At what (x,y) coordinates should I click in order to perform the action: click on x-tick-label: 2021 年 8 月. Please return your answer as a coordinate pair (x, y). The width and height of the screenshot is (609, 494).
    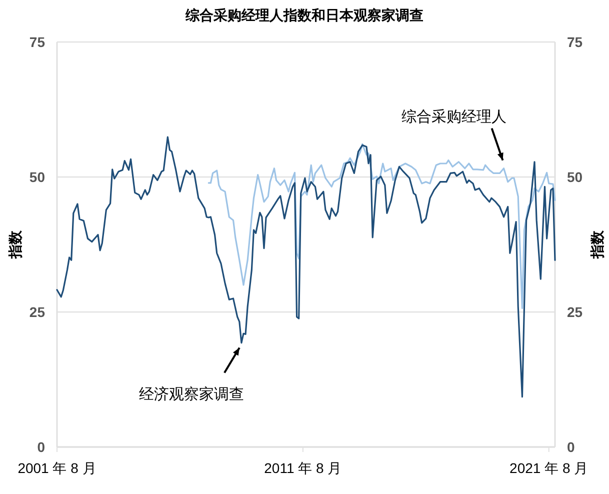
    Looking at the image, I should click on (549, 468).